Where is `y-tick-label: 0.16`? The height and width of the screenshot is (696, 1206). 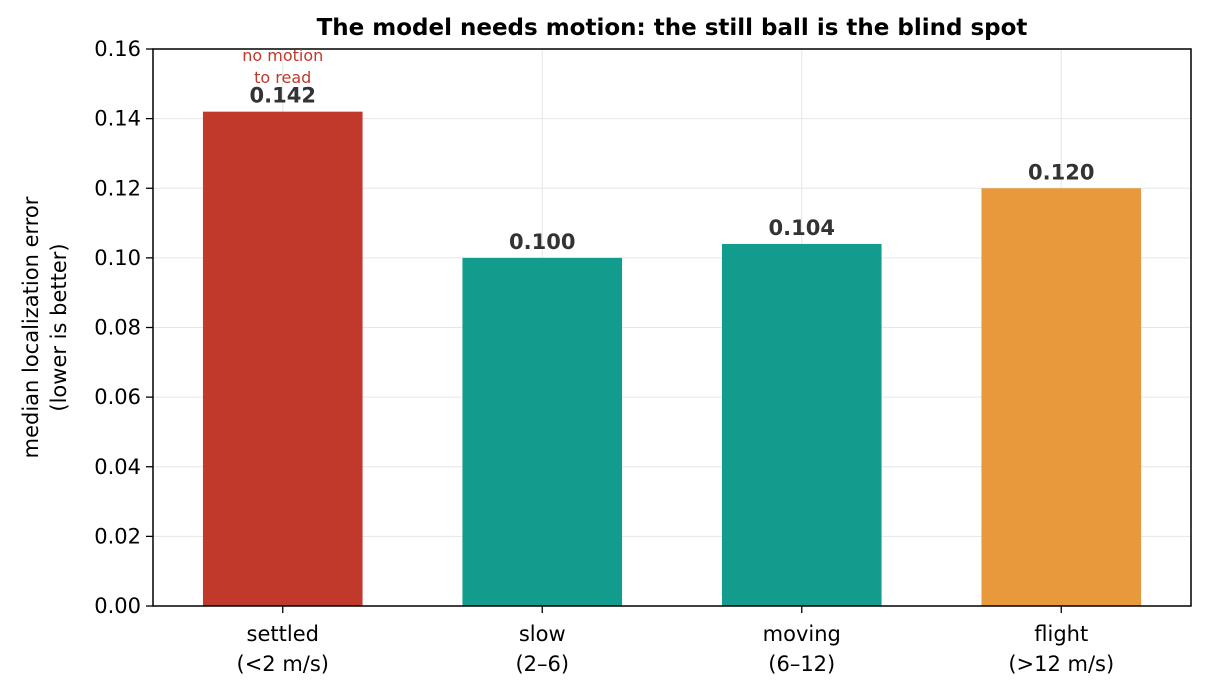
y-tick-label: 0.16 is located at coordinates (117, 49).